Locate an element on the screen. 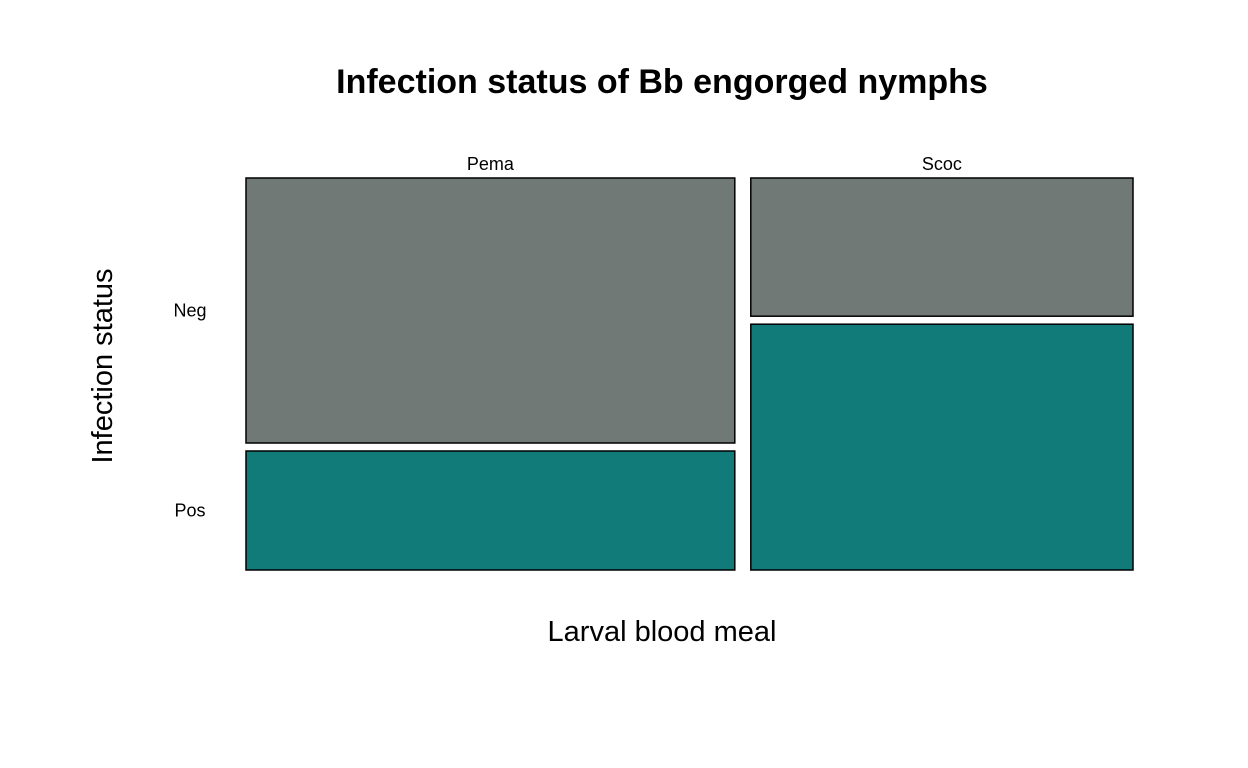  column-label-pema: Pema is located at coordinates (491, 164).